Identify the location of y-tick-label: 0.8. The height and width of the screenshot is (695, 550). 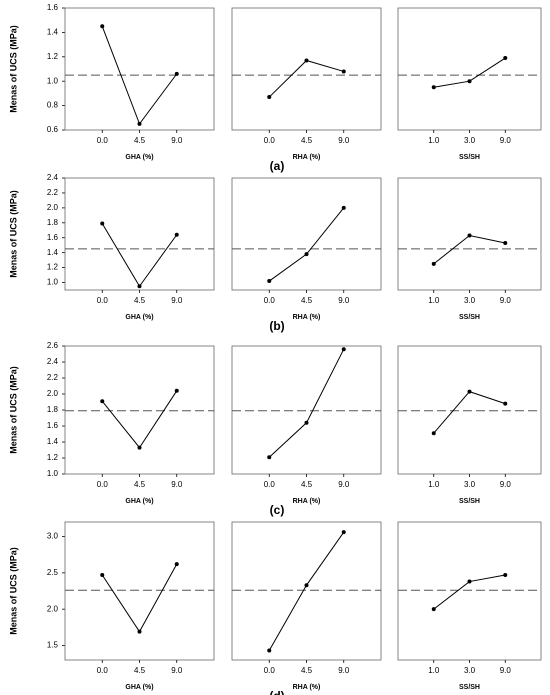
(53, 105).